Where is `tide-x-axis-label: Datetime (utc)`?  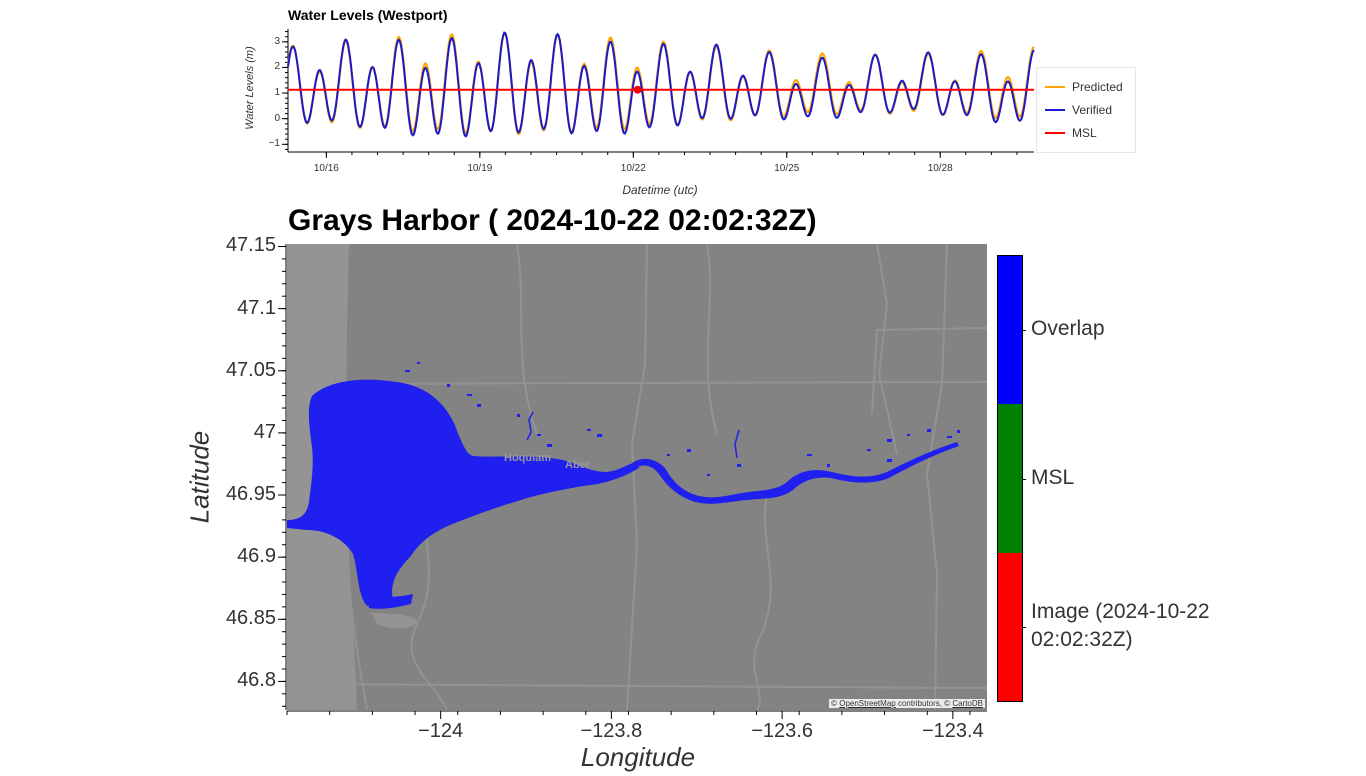
tide-x-axis-label: Datetime (utc) is located at coordinates (660, 190).